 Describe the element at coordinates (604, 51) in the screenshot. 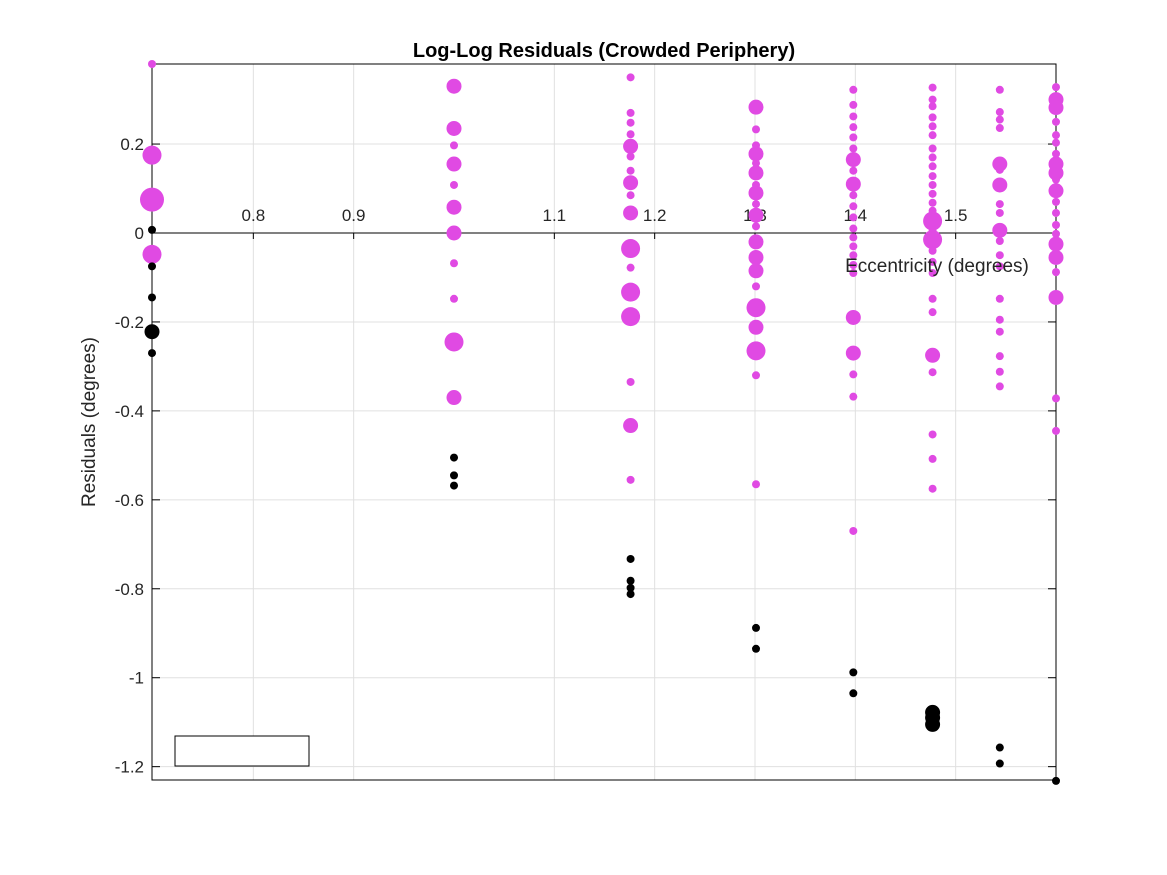

I see `chart-title: Log-Log Residuals (Crowded Periphery)` at that location.